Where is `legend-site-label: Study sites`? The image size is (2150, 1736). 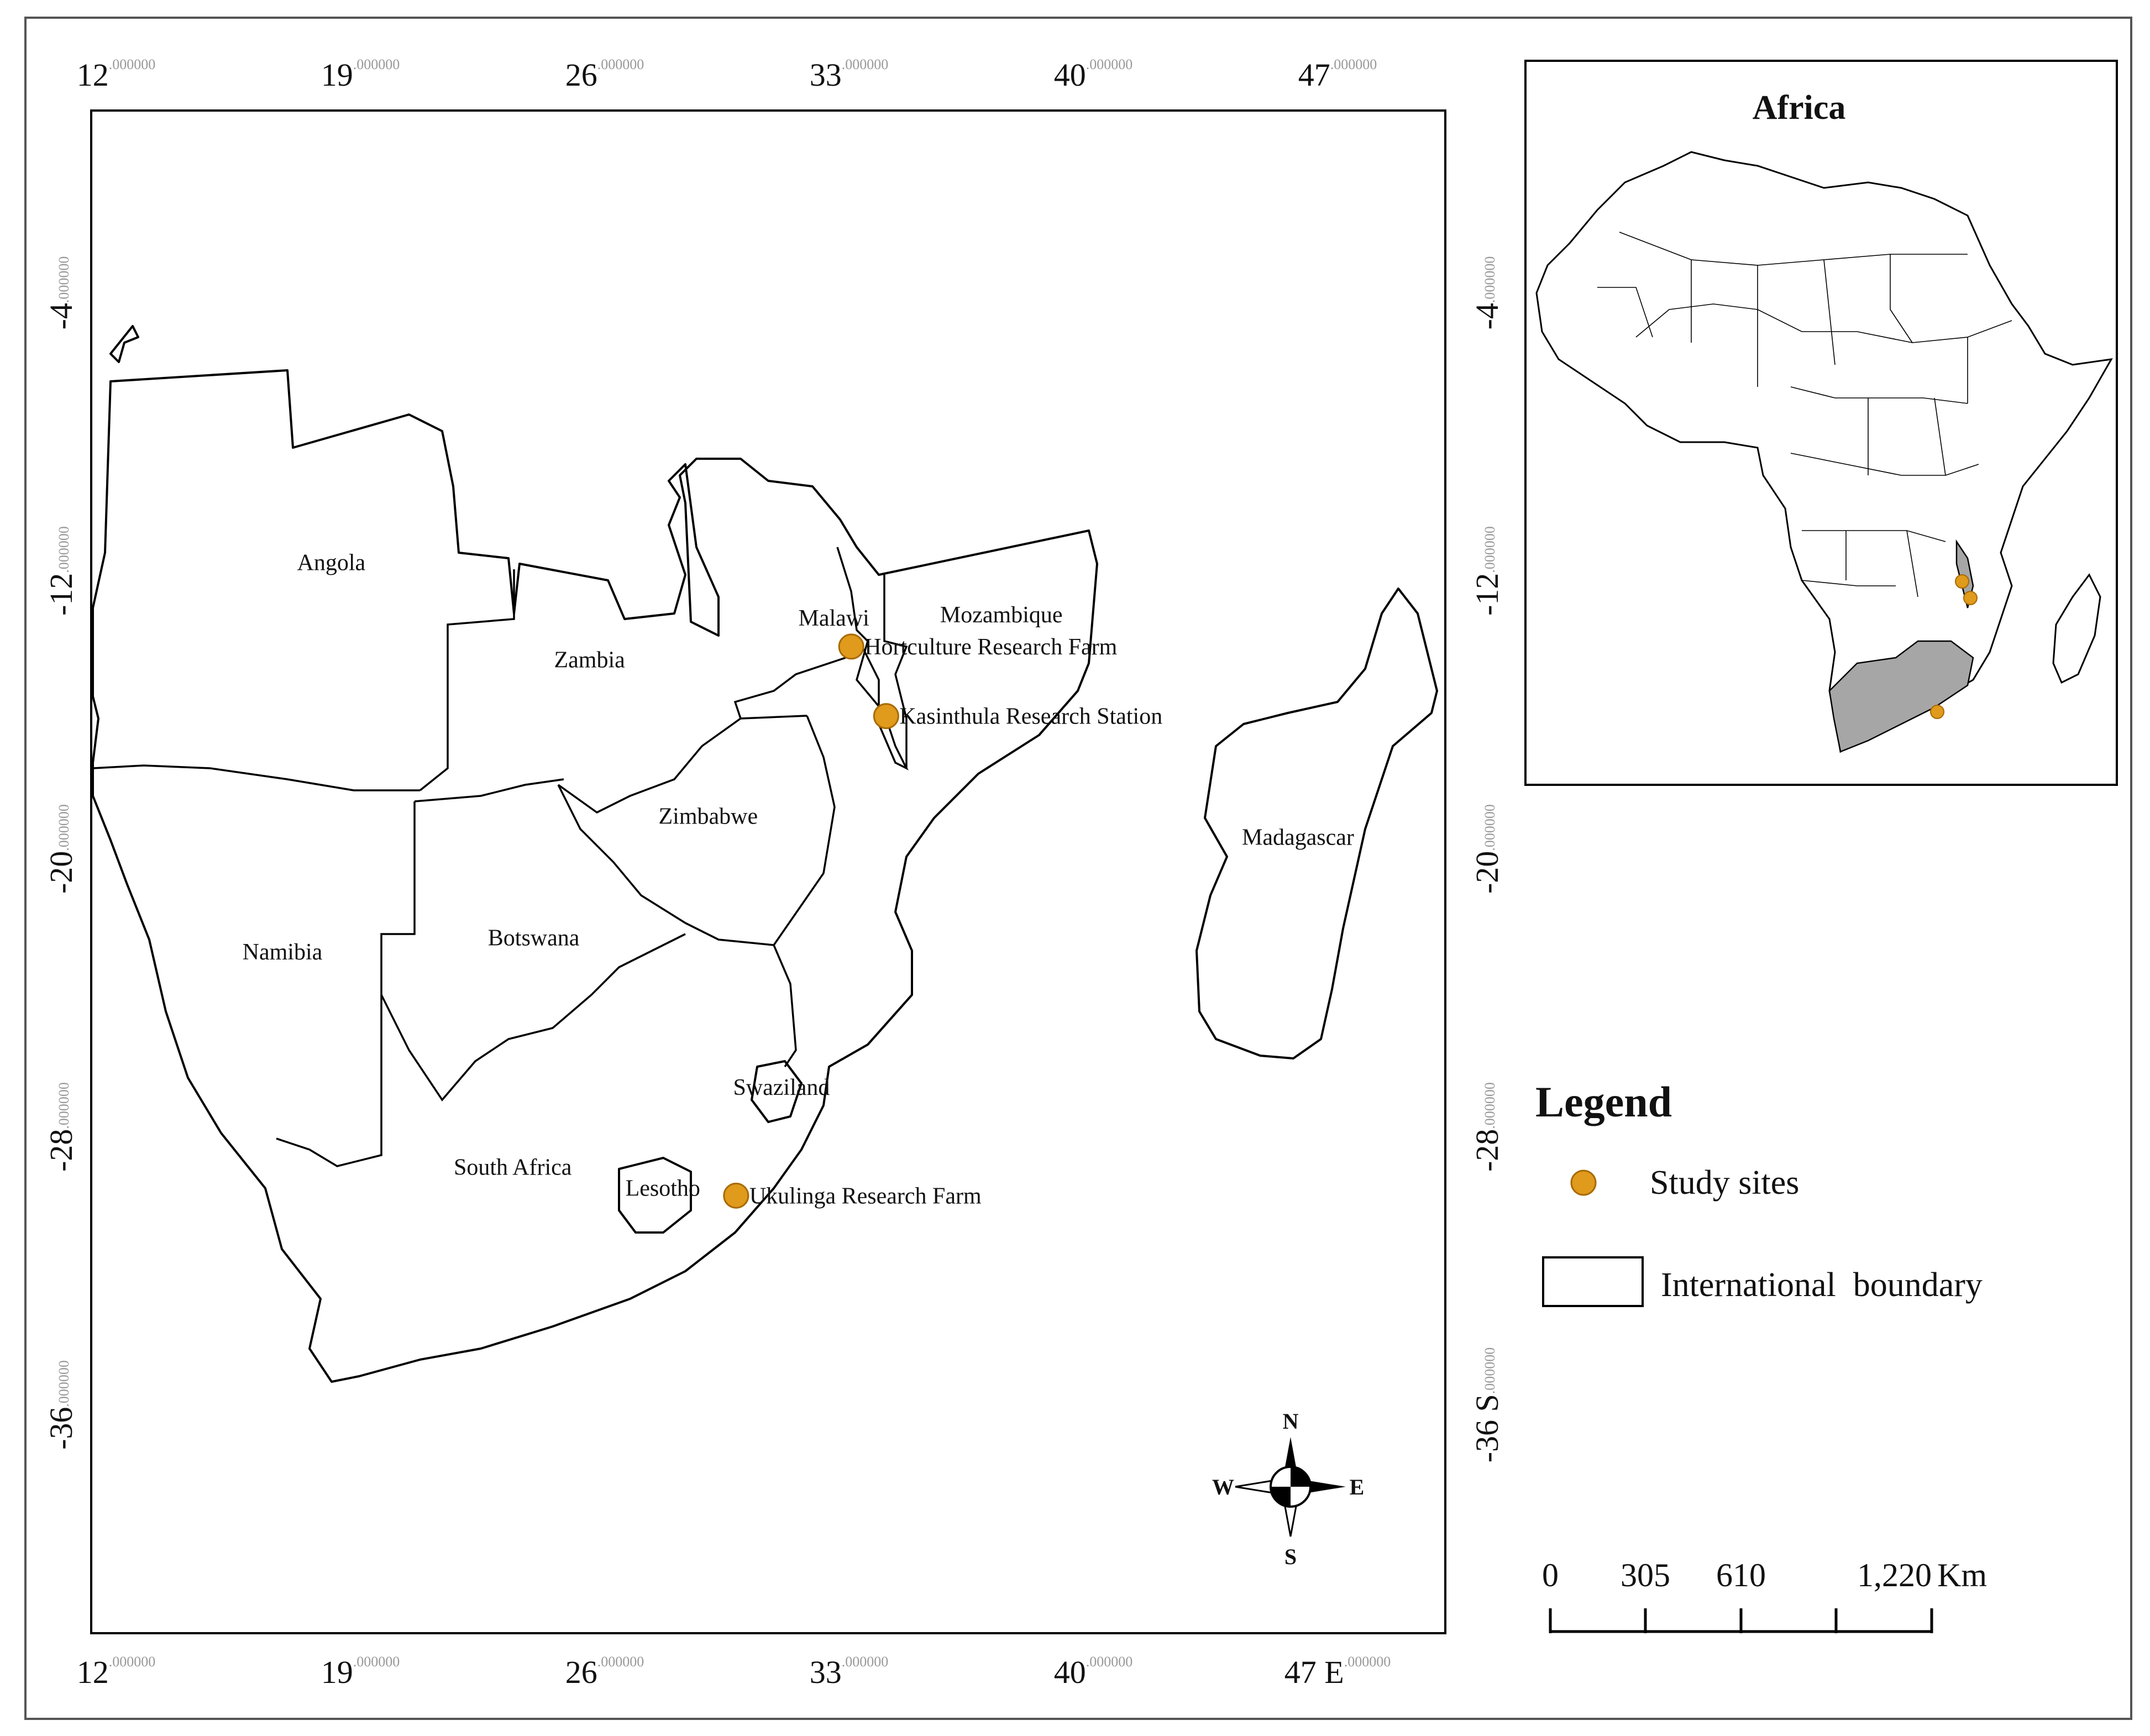
legend-site-label: Study sites is located at coordinates (1724, 1183).